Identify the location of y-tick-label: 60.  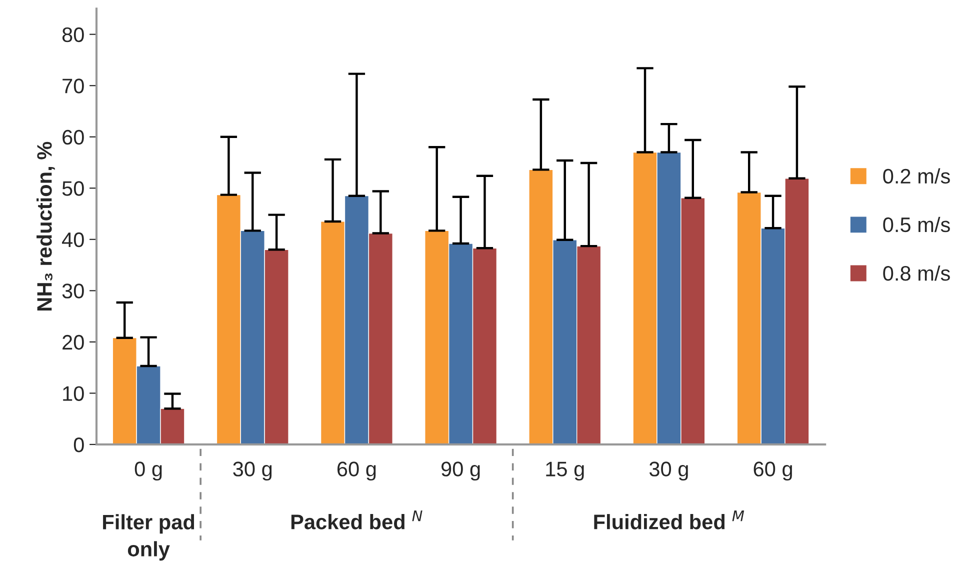
(73, 137).